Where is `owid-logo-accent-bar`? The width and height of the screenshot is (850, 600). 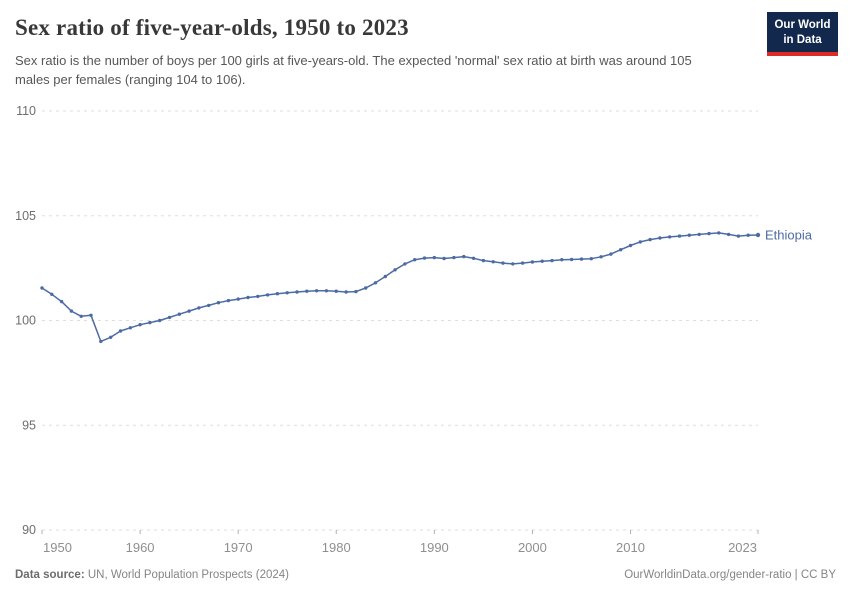
owid-logo-accent-bar is located at coordinates (802, 54).